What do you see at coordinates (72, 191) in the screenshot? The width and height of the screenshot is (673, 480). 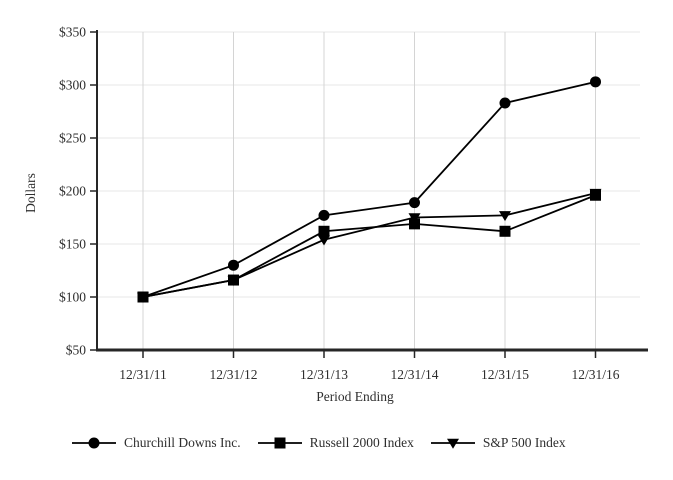 I see `svg-text: $200` at bounding box center [72, 191].